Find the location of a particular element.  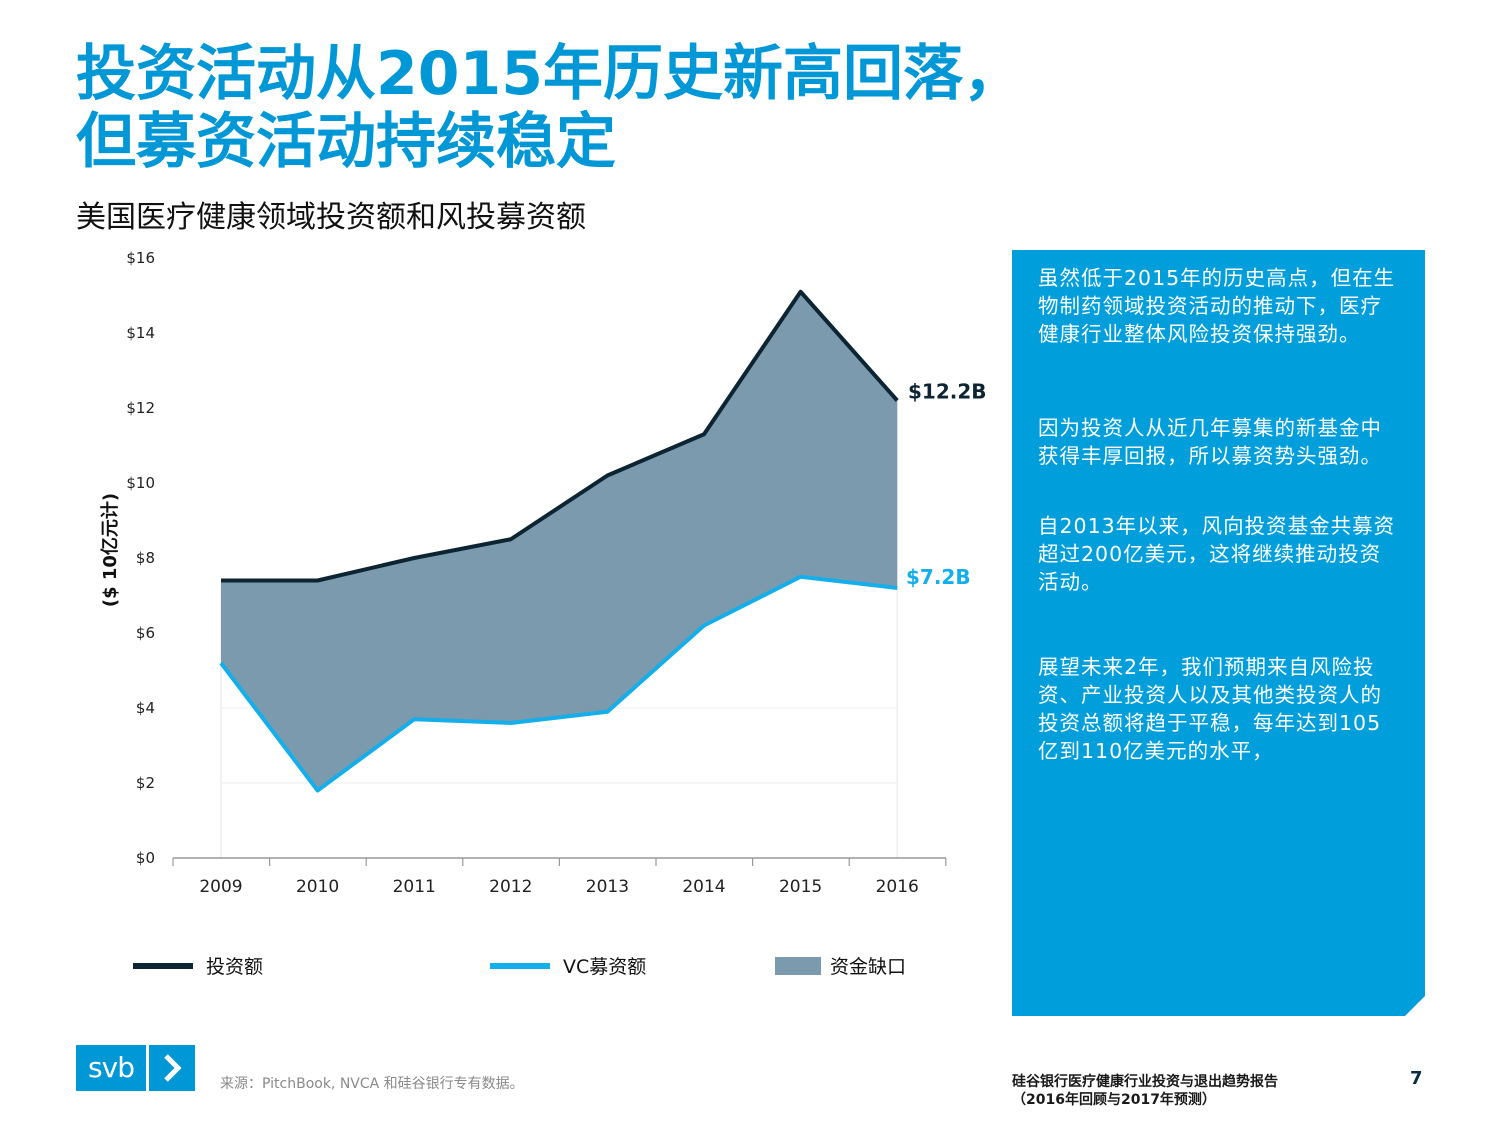

page-title: 投资活动从2015年历史新高回落， 但募资活动持续稳定 is located at coordinates (566, 108).